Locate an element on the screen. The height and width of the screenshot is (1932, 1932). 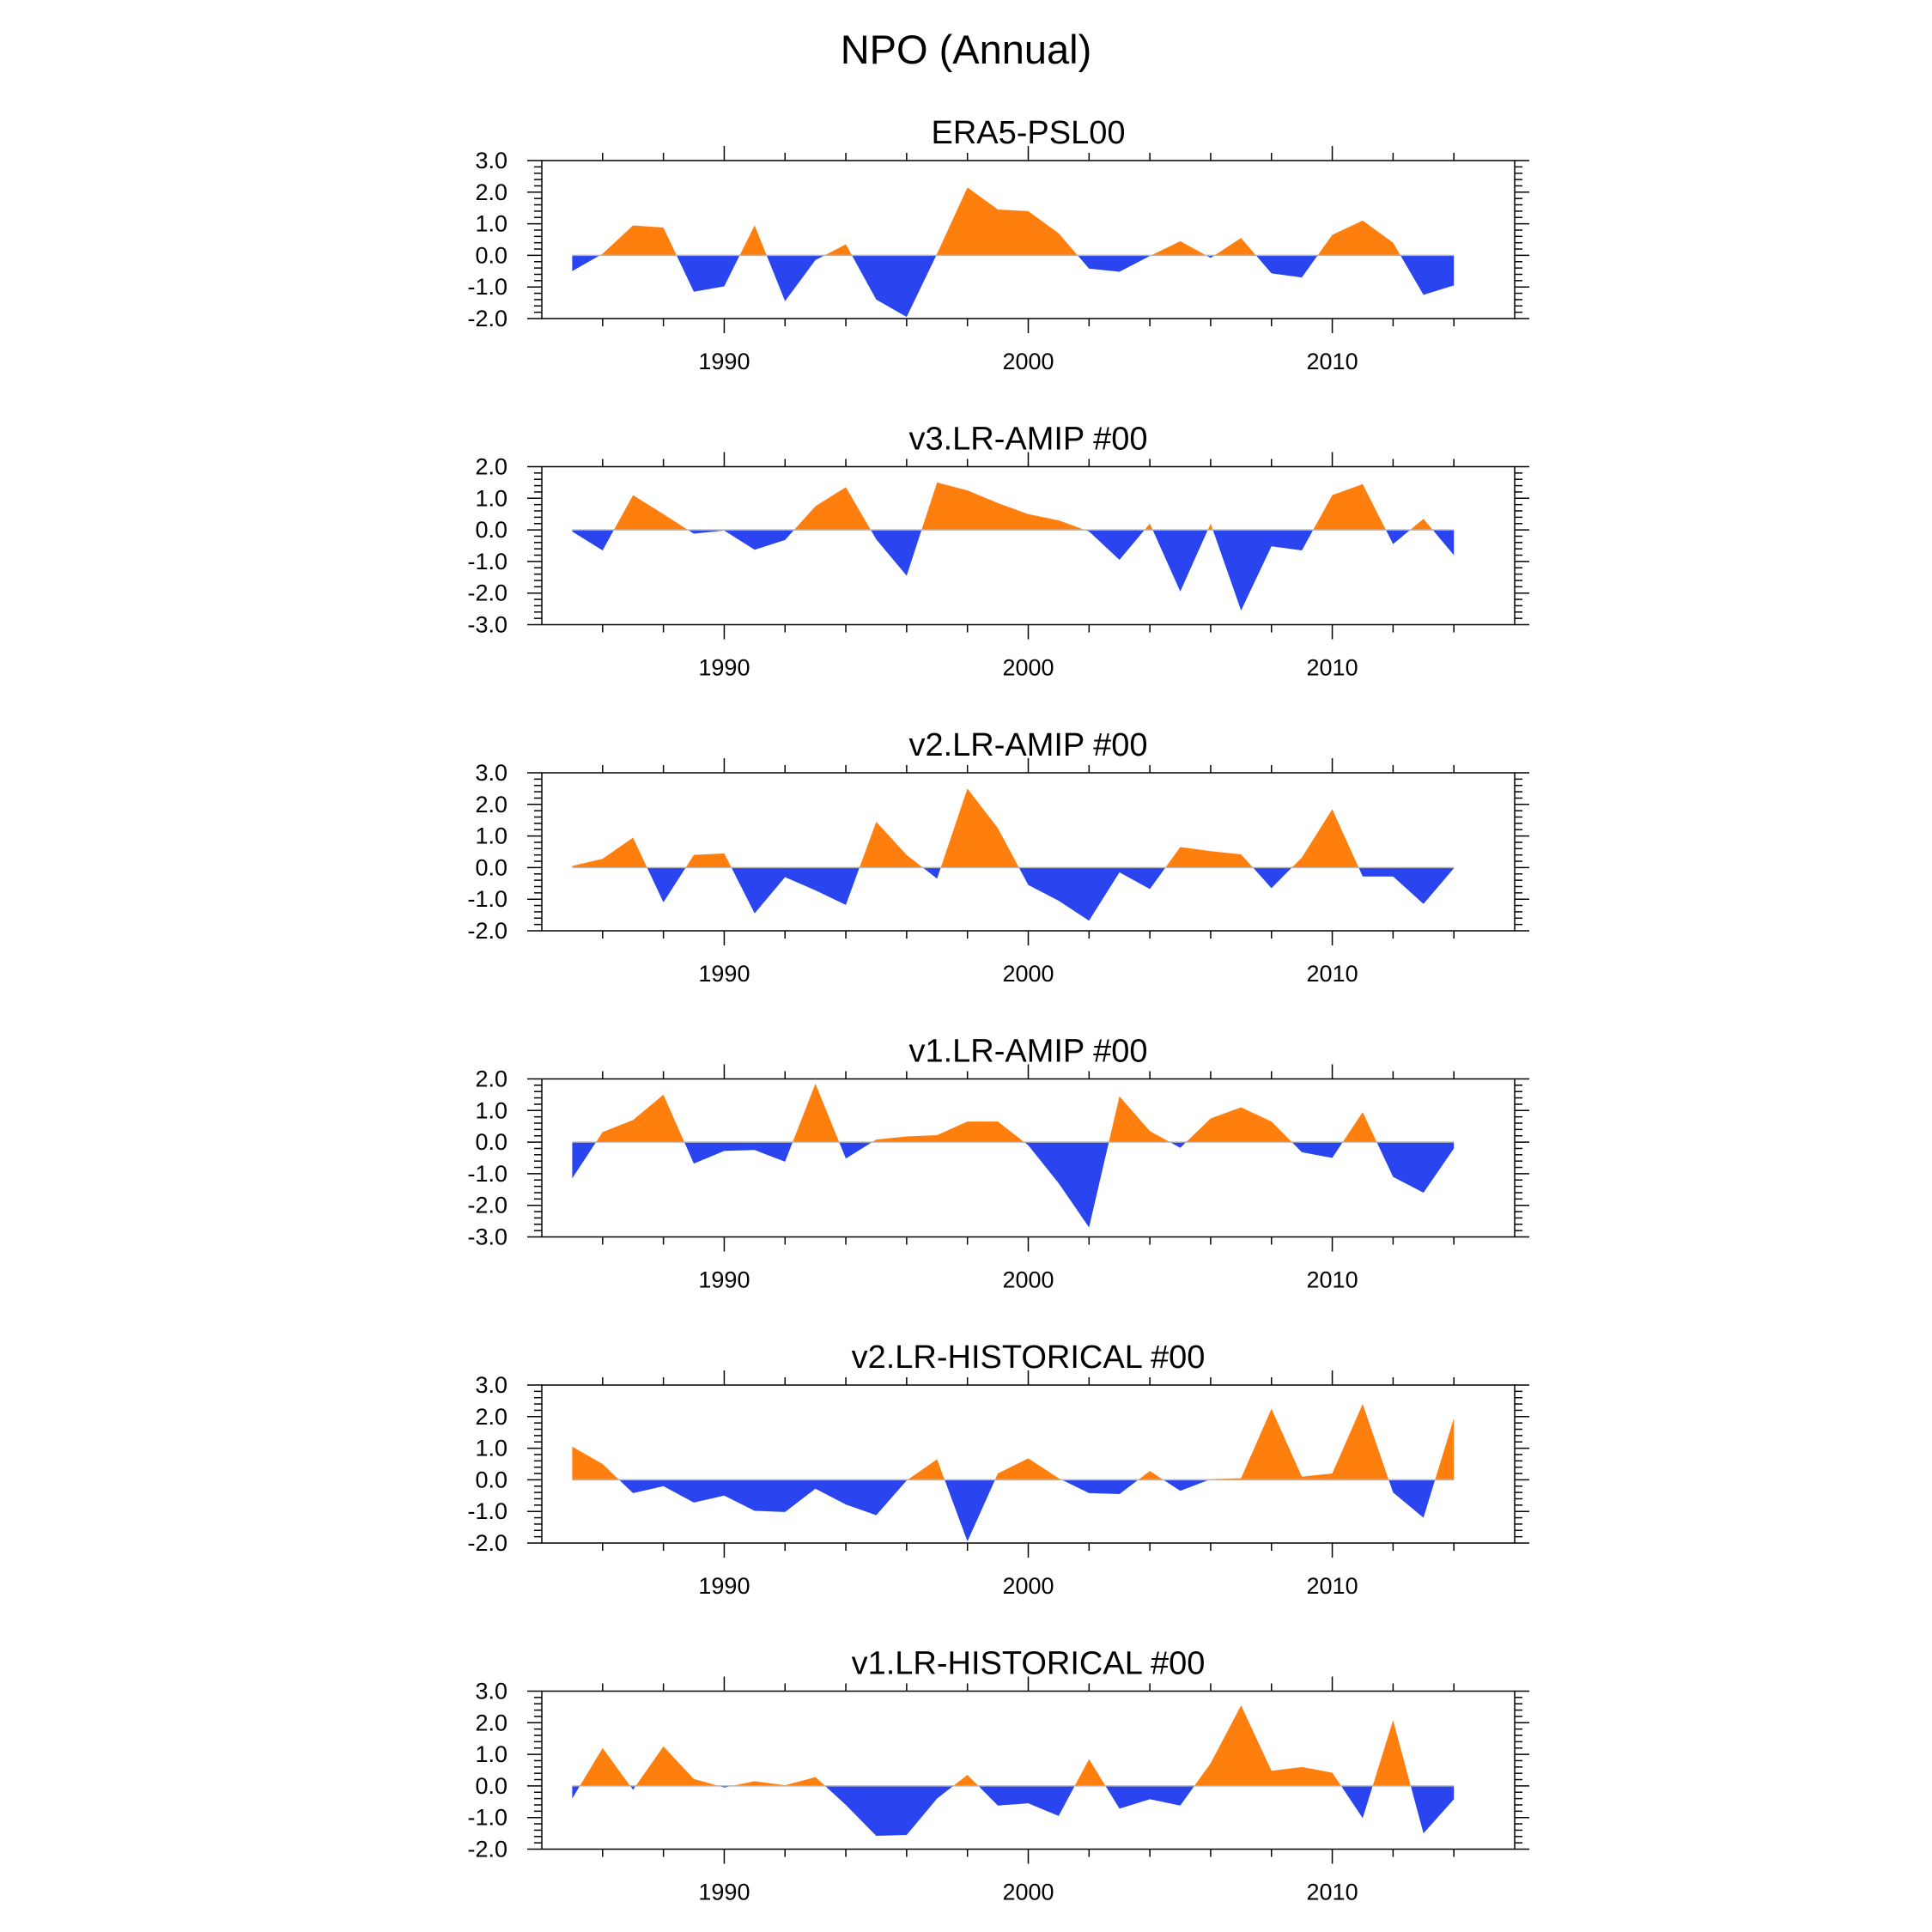
panel-title: v3.LR-AMIP #00 is located at coordinates (1027, 440).